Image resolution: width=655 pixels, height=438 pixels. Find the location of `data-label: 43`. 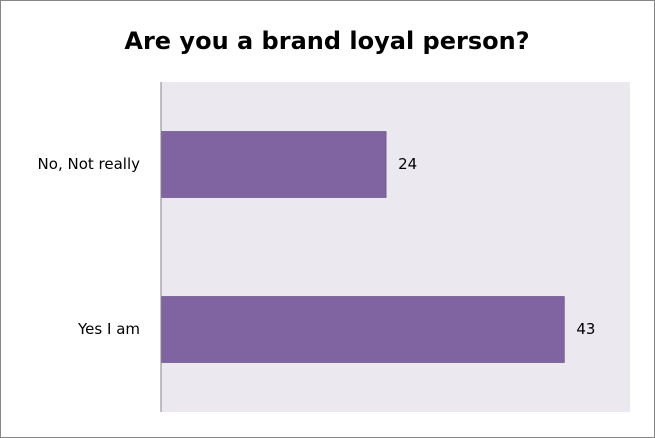

data-label: 43 is located at coordinates (585, 329).